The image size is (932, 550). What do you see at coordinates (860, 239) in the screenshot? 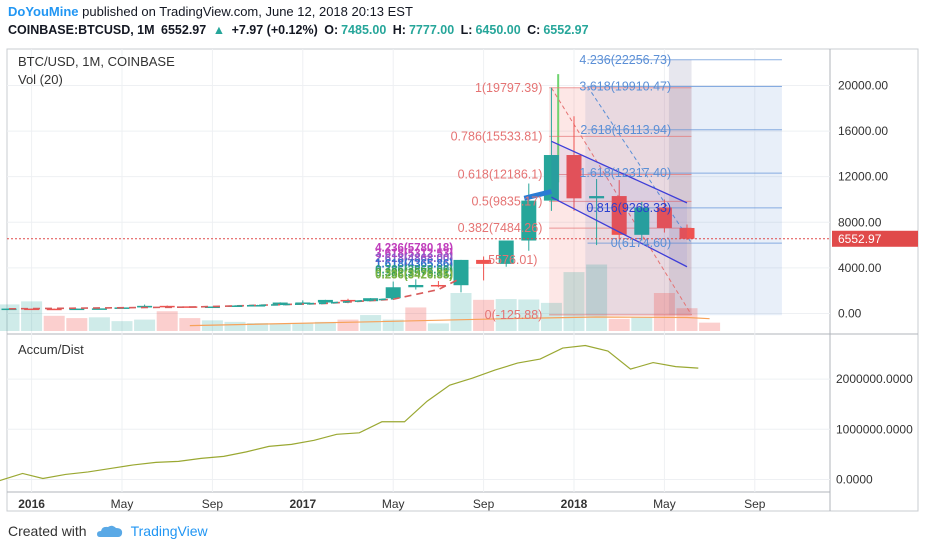
I see `last-price-tag-label: 6552.97` at bounding box center [860, 239].